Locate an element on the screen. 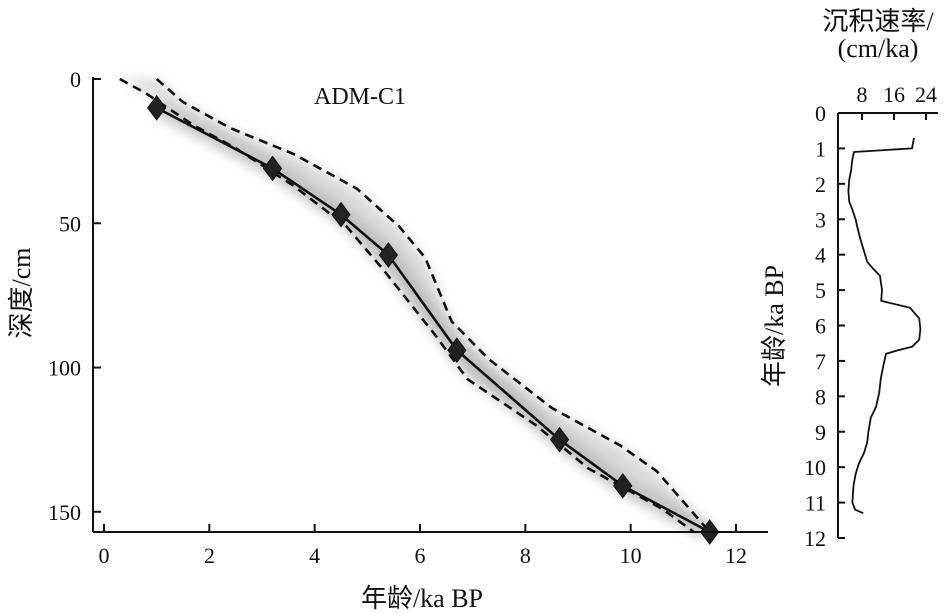 The height and width of the screenshot is (614, 945). x-tick-labels: 0 2 4 6 8 10 12 is located at coordinates (423, 555).